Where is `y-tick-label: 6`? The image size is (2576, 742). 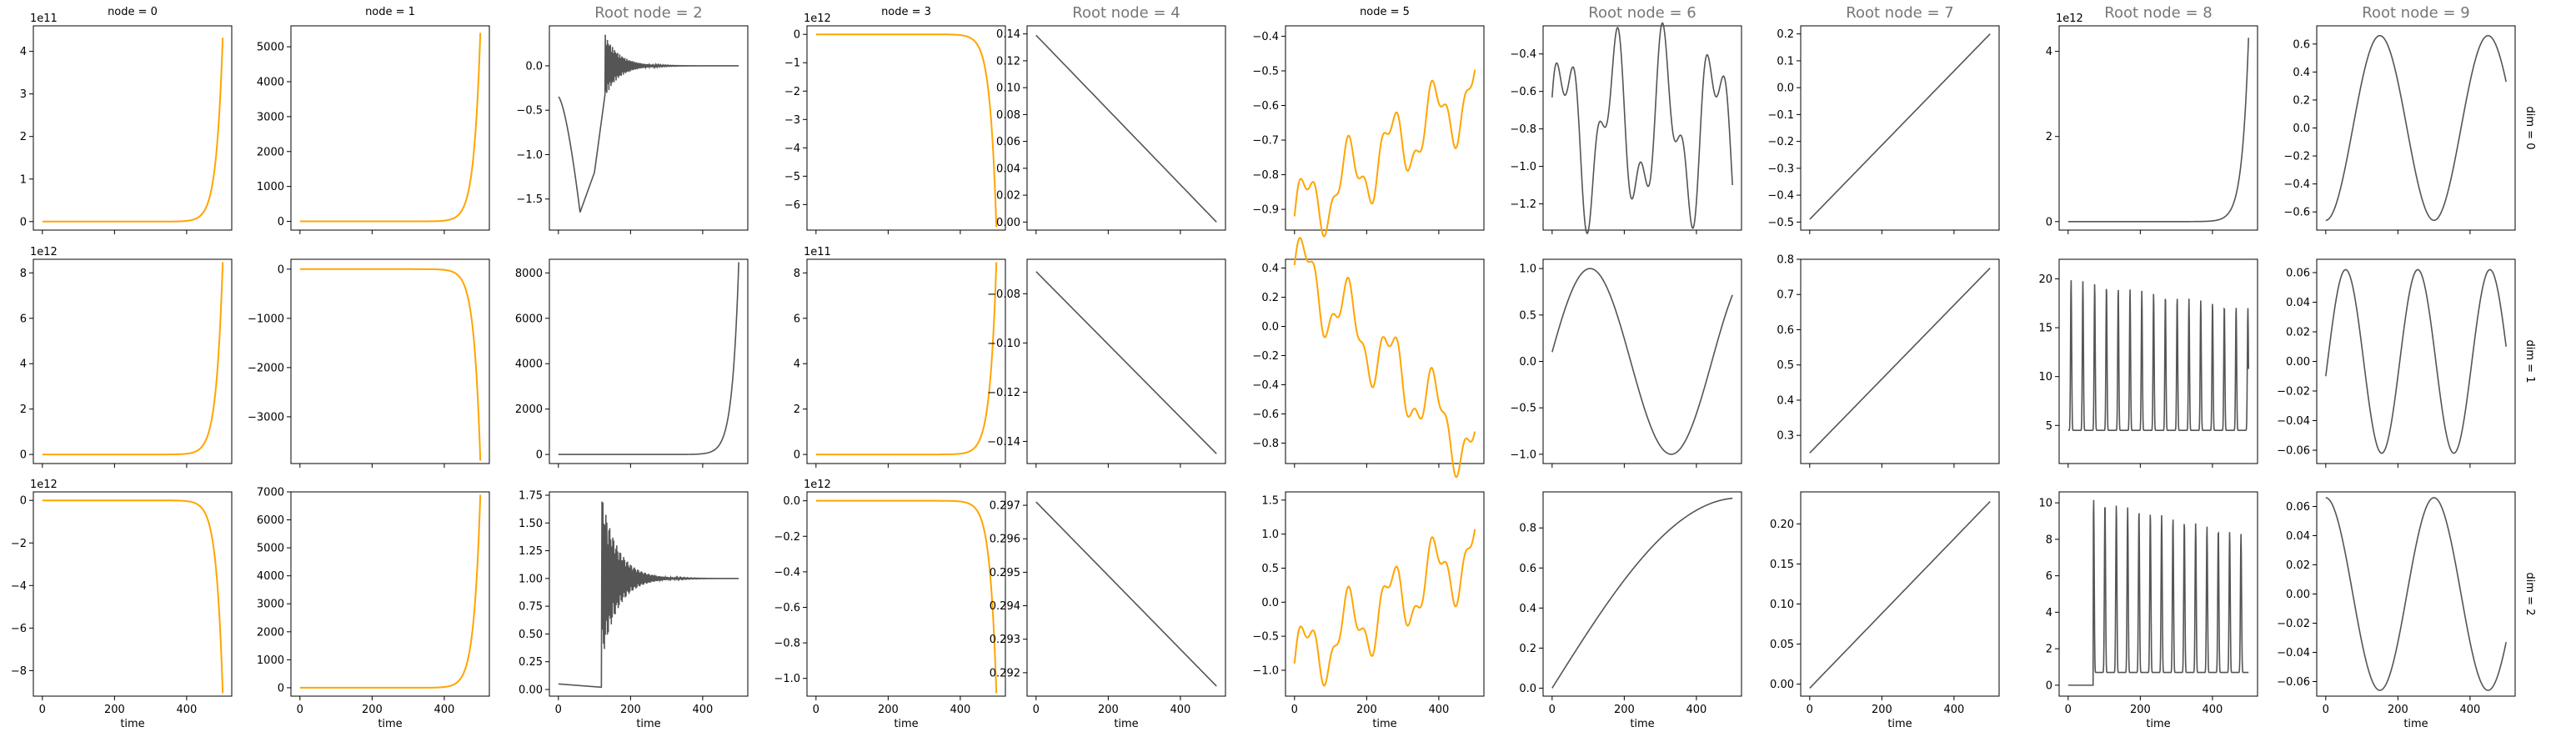
y-tick-label: 6 is located at coordinates (2049, 576).